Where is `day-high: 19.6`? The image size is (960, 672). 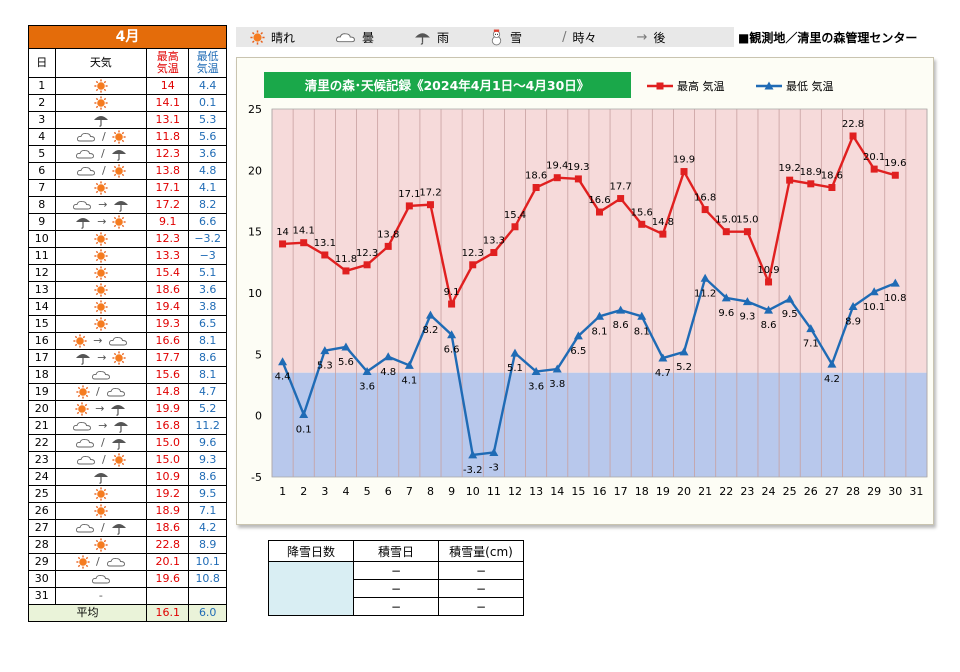 day-high: 19.6 is located at coordinates (168, 579).